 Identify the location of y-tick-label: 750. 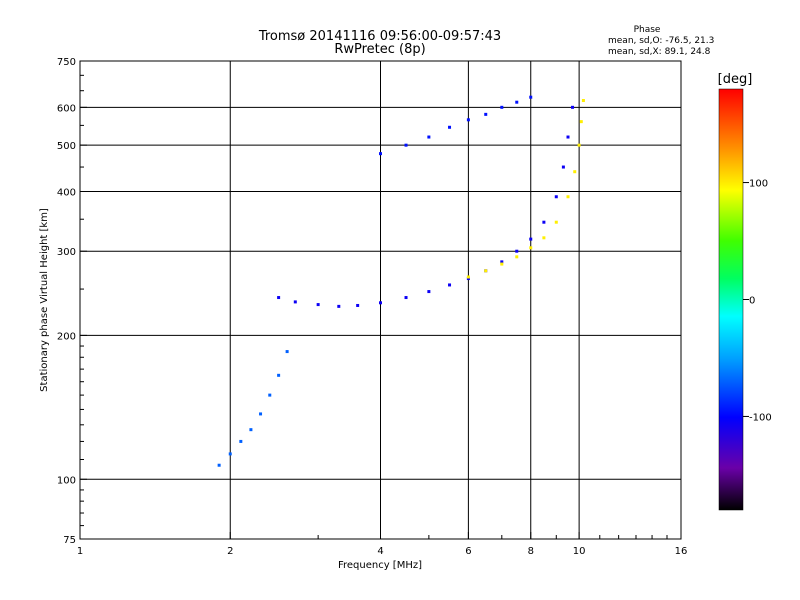
(66, 62).